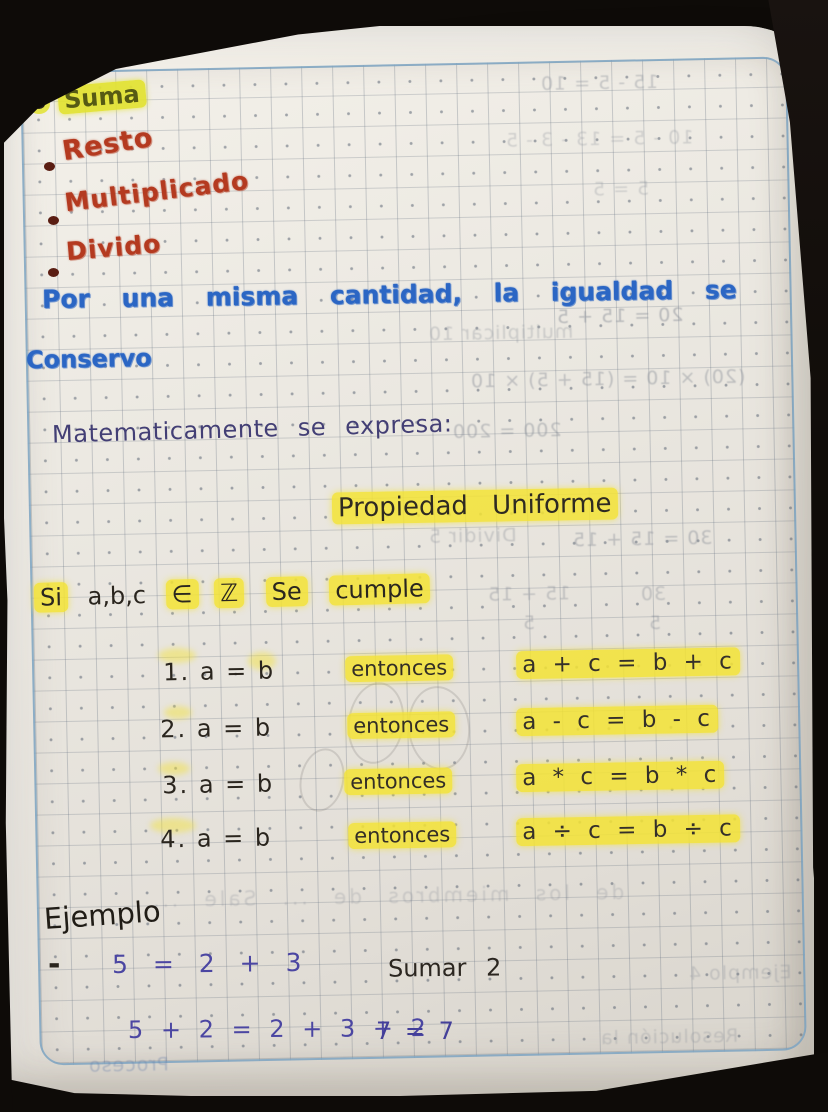 The width and height of the screenshot is (828, 1112). Describe the element at coordinates (207, 963) in the screenshot. I see `example-line-1: 5 = 2 + 3` at that location.